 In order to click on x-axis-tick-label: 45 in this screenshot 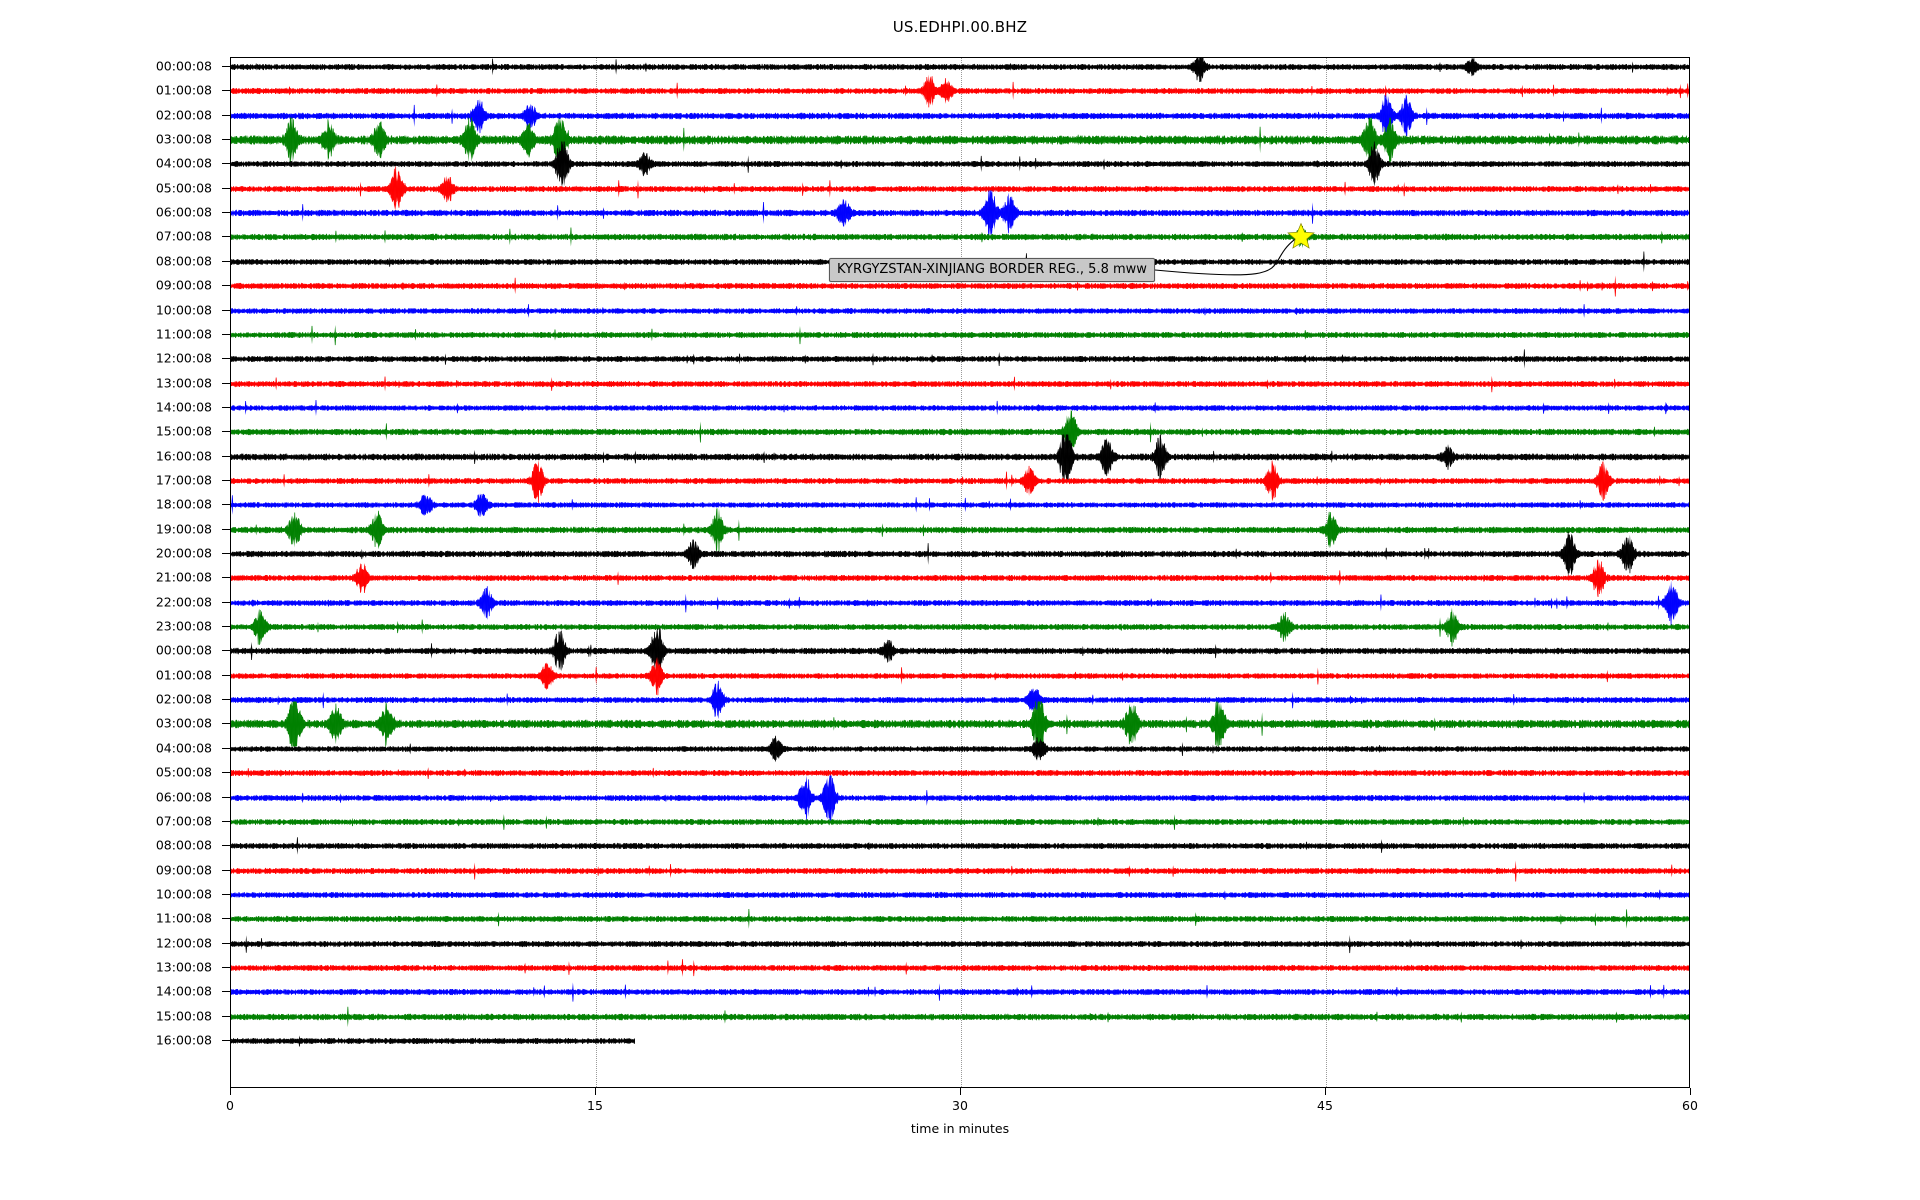, I will do `click(1325, 1105)`.